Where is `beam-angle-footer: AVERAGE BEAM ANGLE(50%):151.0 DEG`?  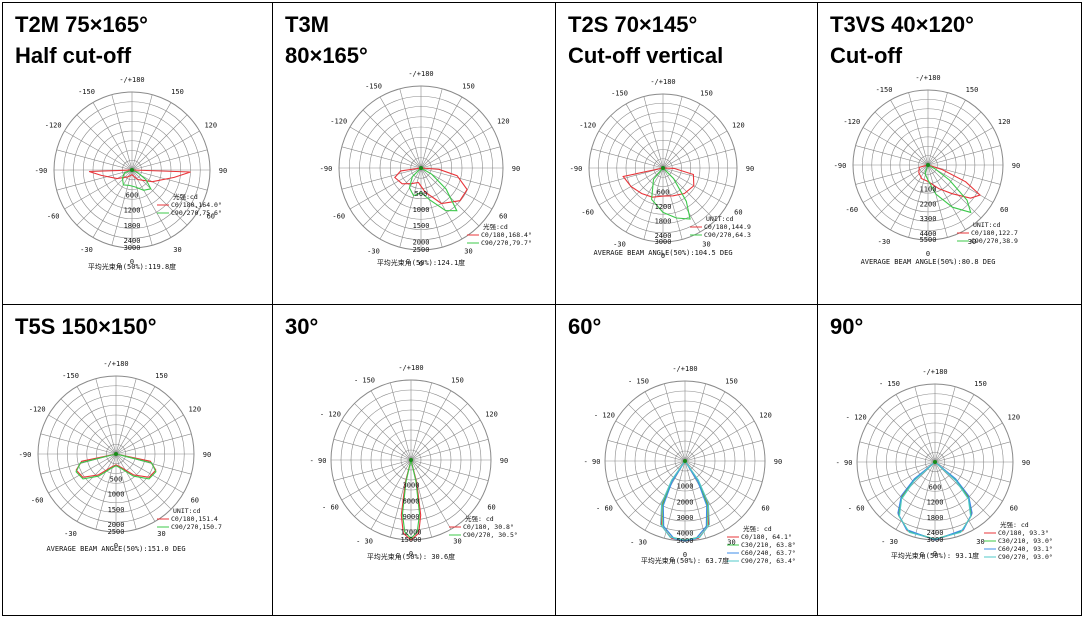
beam-angle-footer: AVERAGE BEAM ANGLE(50%):151.0 DEG is located at coordinates (115, 549).